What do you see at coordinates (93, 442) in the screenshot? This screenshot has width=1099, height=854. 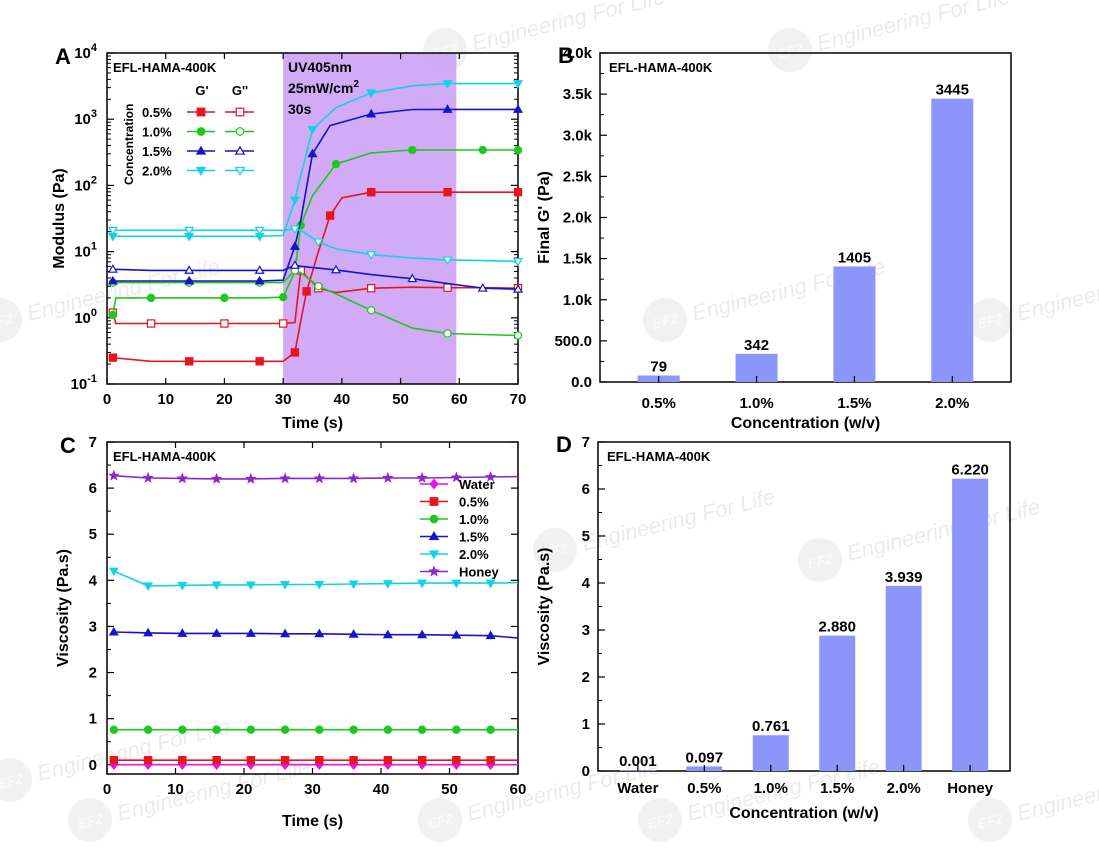 I see `y-tick-label: 7` at bounding box center [93, 442].